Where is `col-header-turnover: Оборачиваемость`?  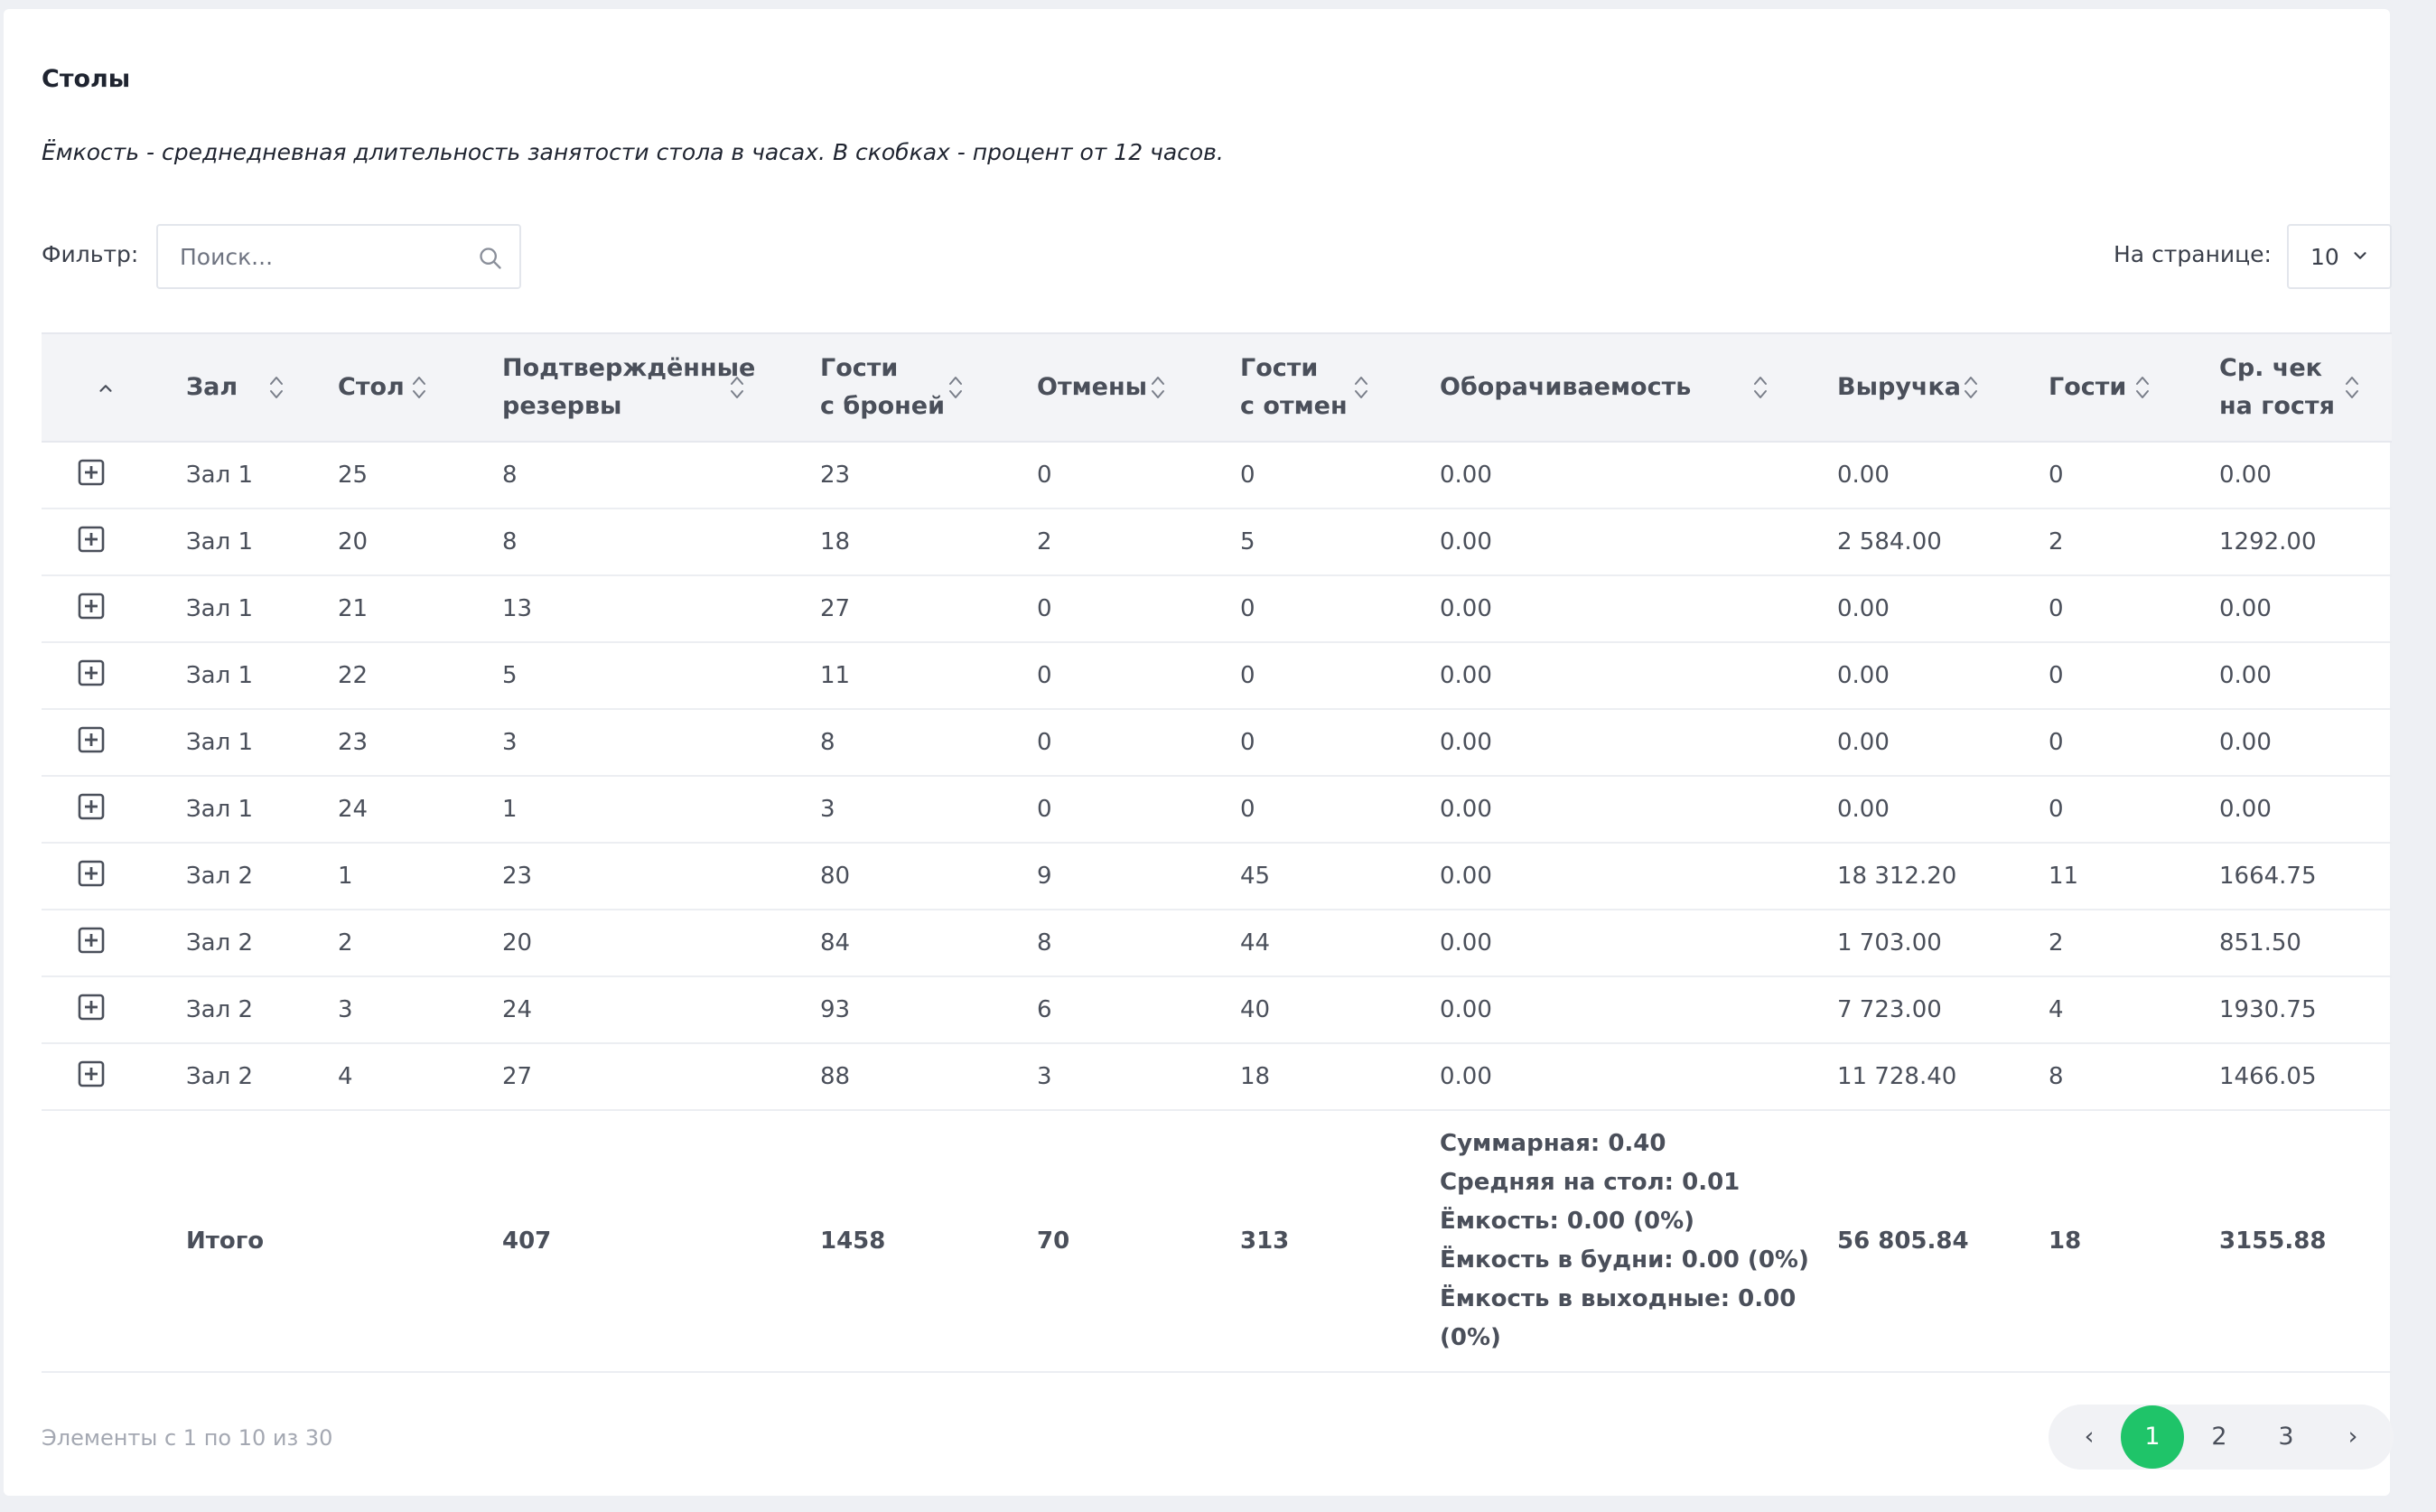
col-header-turnover: Оборачиваемость is located at coordinates (1638, 387).